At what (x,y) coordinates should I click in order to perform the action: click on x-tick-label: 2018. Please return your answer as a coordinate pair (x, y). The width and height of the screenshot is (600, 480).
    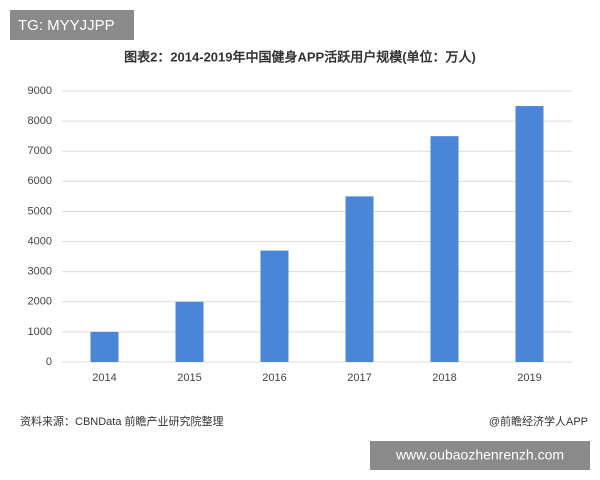
    Looking at the image, I should click on (444, 378).